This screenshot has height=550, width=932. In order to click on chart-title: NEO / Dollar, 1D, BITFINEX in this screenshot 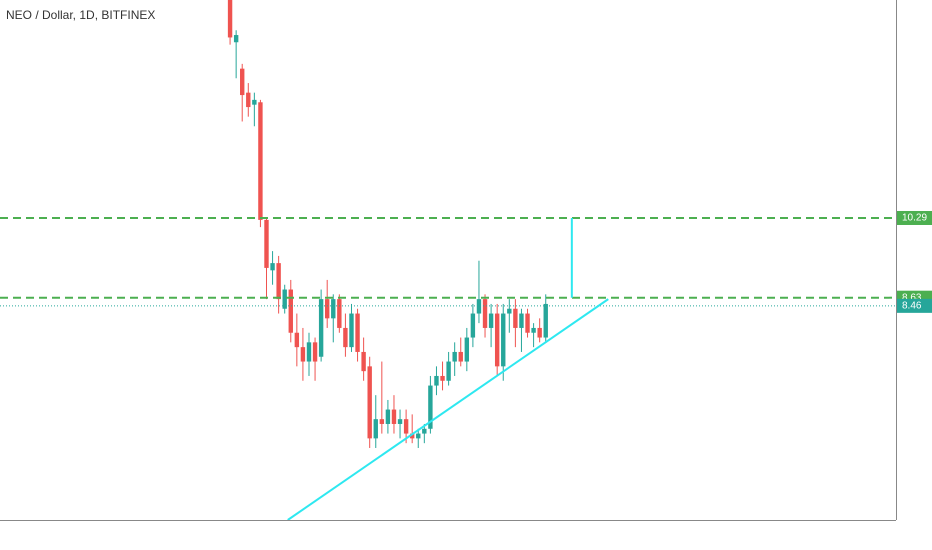, I will do `click(80, 15)`.